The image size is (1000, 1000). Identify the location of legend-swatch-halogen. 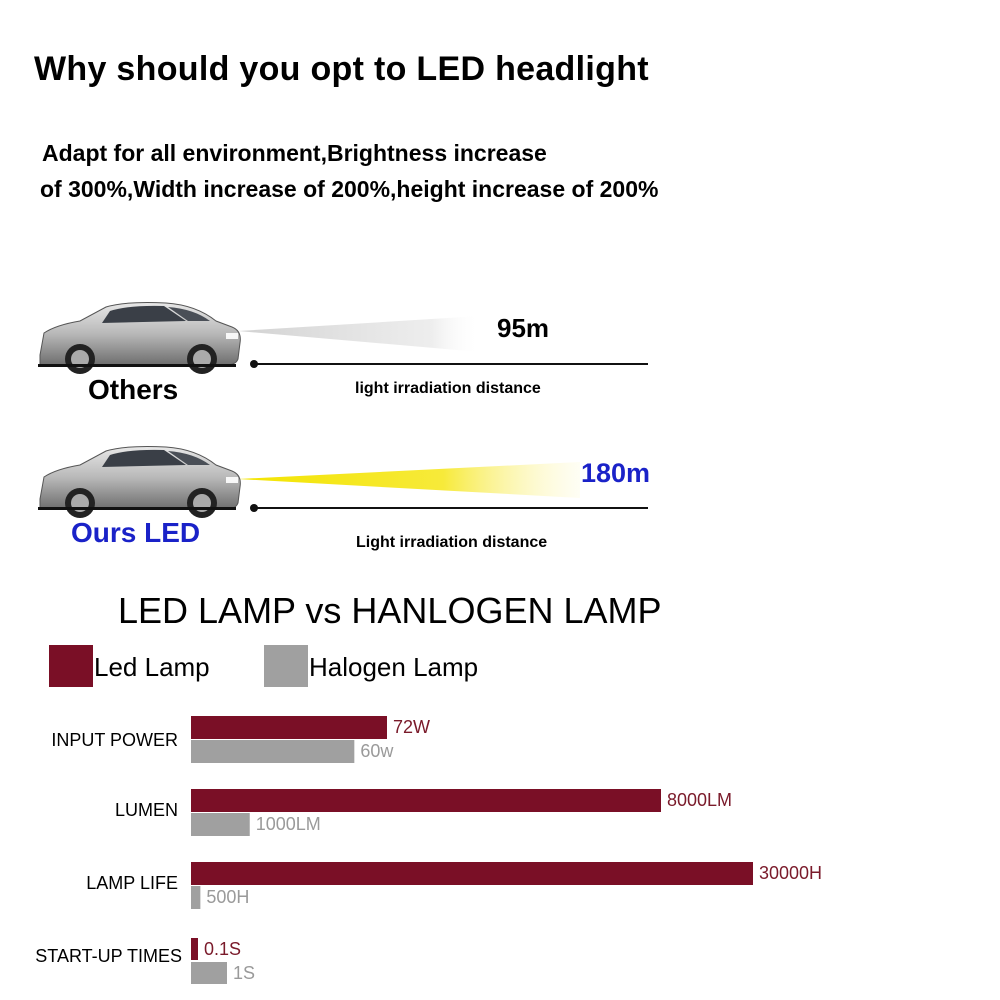
(286, 666).